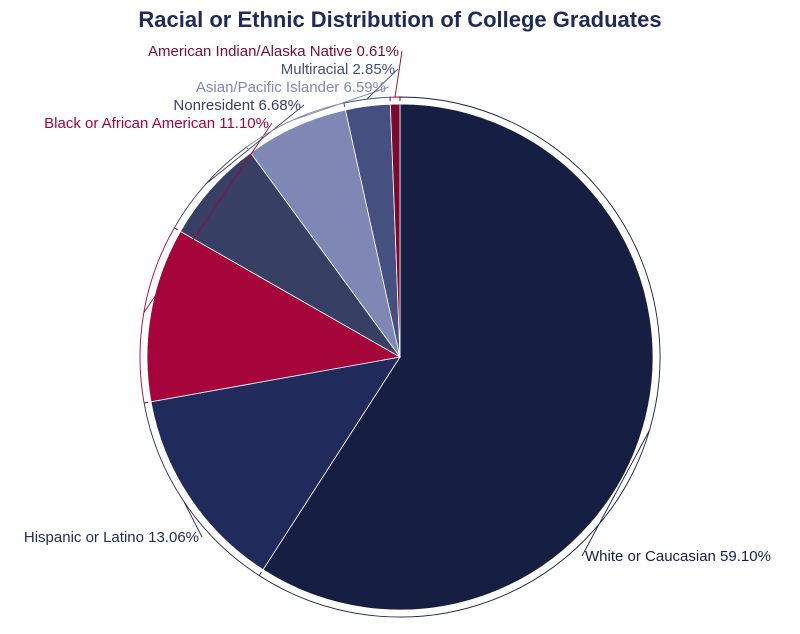 The image size is (800, 634). Describe the element at coordinates (678, 556) in the screenshot. I see `slice-label-1: White or Caucasian 59.10%` at that location.